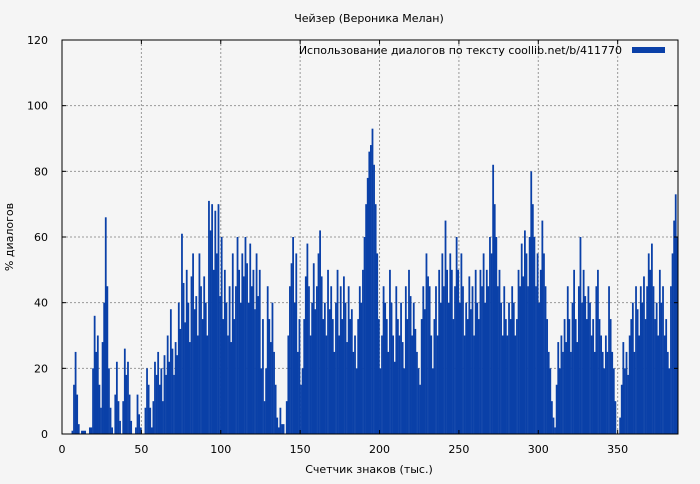 The width and height of the screenshot is (700, 484). Describe the element at coordinates (538, 449) in the screenshot. I see `x-tick-label: 300` at that location.